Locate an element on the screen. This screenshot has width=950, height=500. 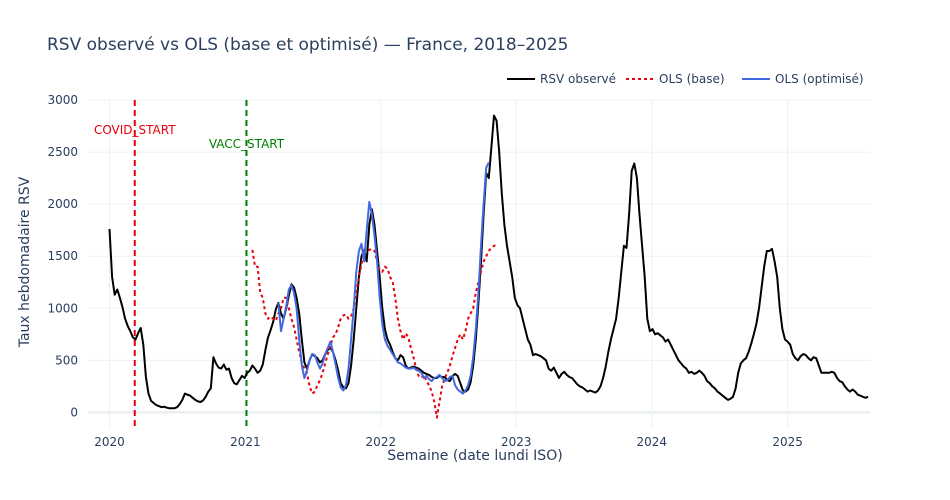
x-tick-label: 2022 is located at coordinates (381, 442).